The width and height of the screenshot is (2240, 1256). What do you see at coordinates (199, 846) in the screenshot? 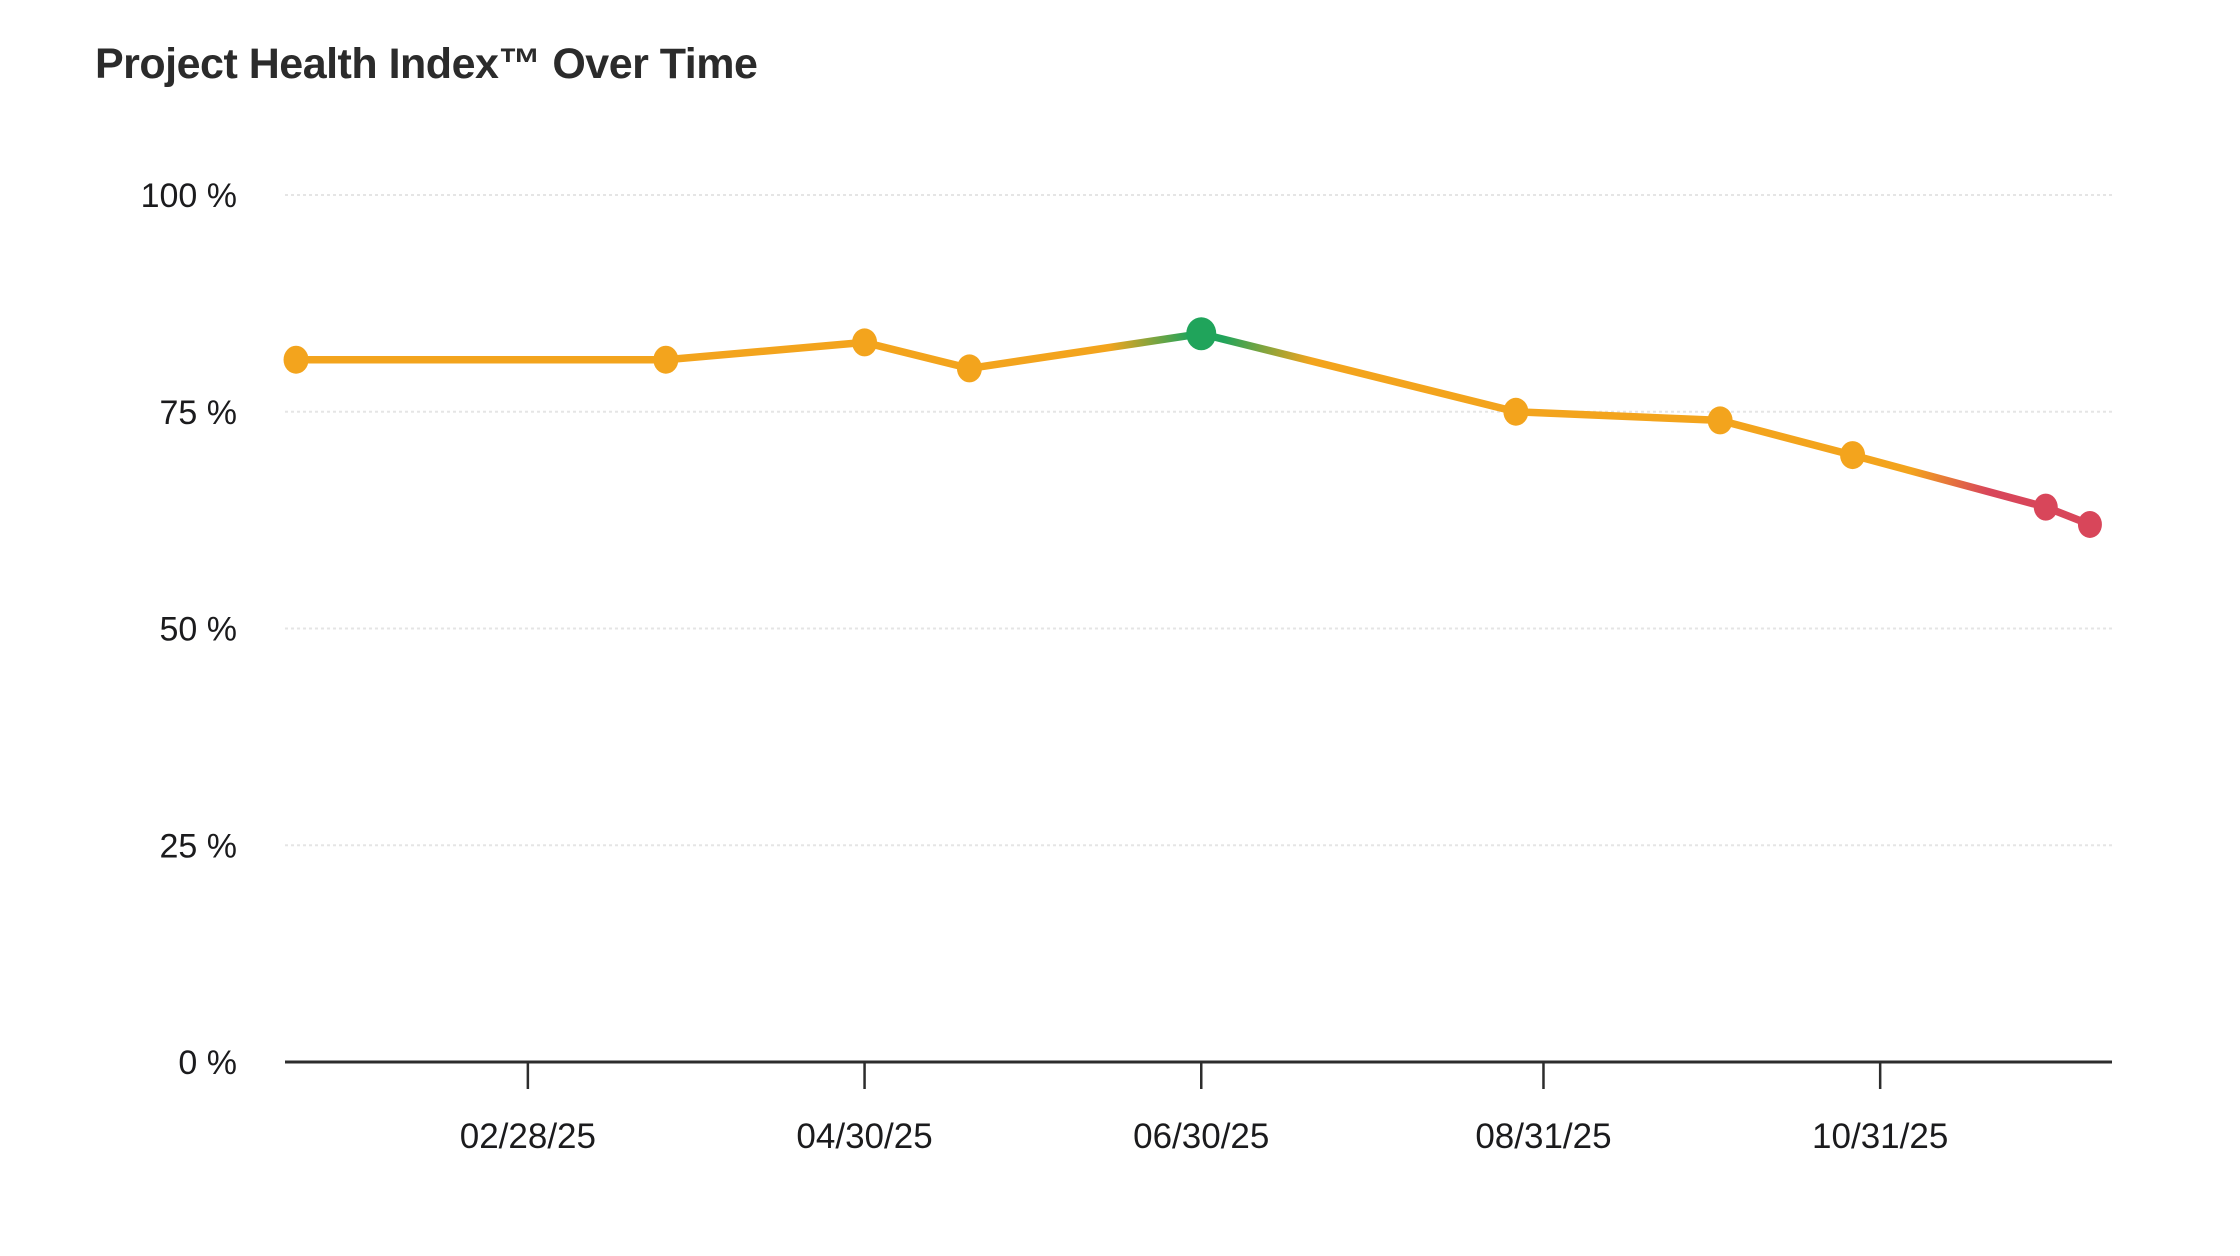
I see `y-axis-label: 25 %` at bounding box center [199, 846].